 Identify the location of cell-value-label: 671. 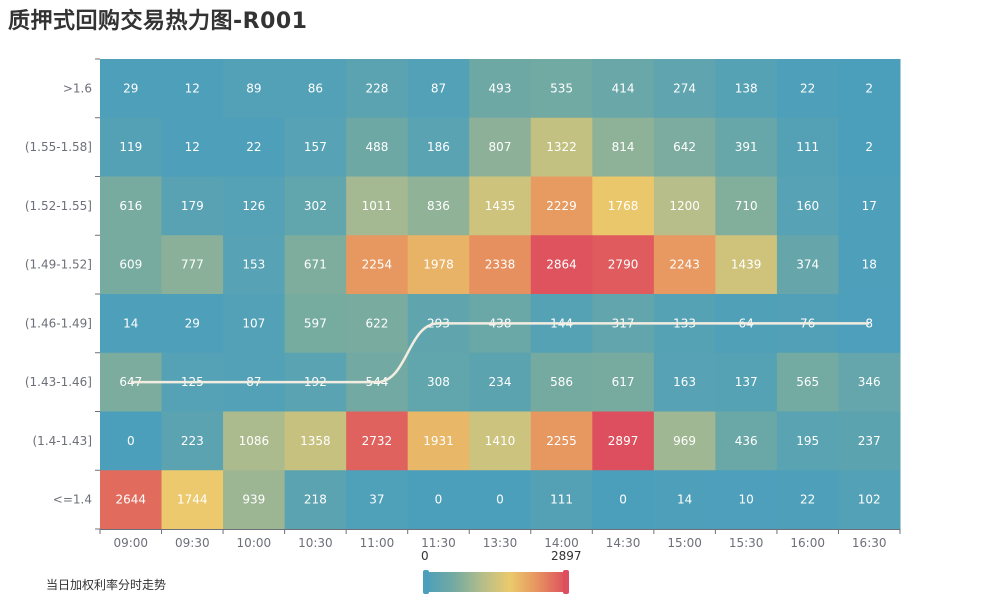
(315, 265).